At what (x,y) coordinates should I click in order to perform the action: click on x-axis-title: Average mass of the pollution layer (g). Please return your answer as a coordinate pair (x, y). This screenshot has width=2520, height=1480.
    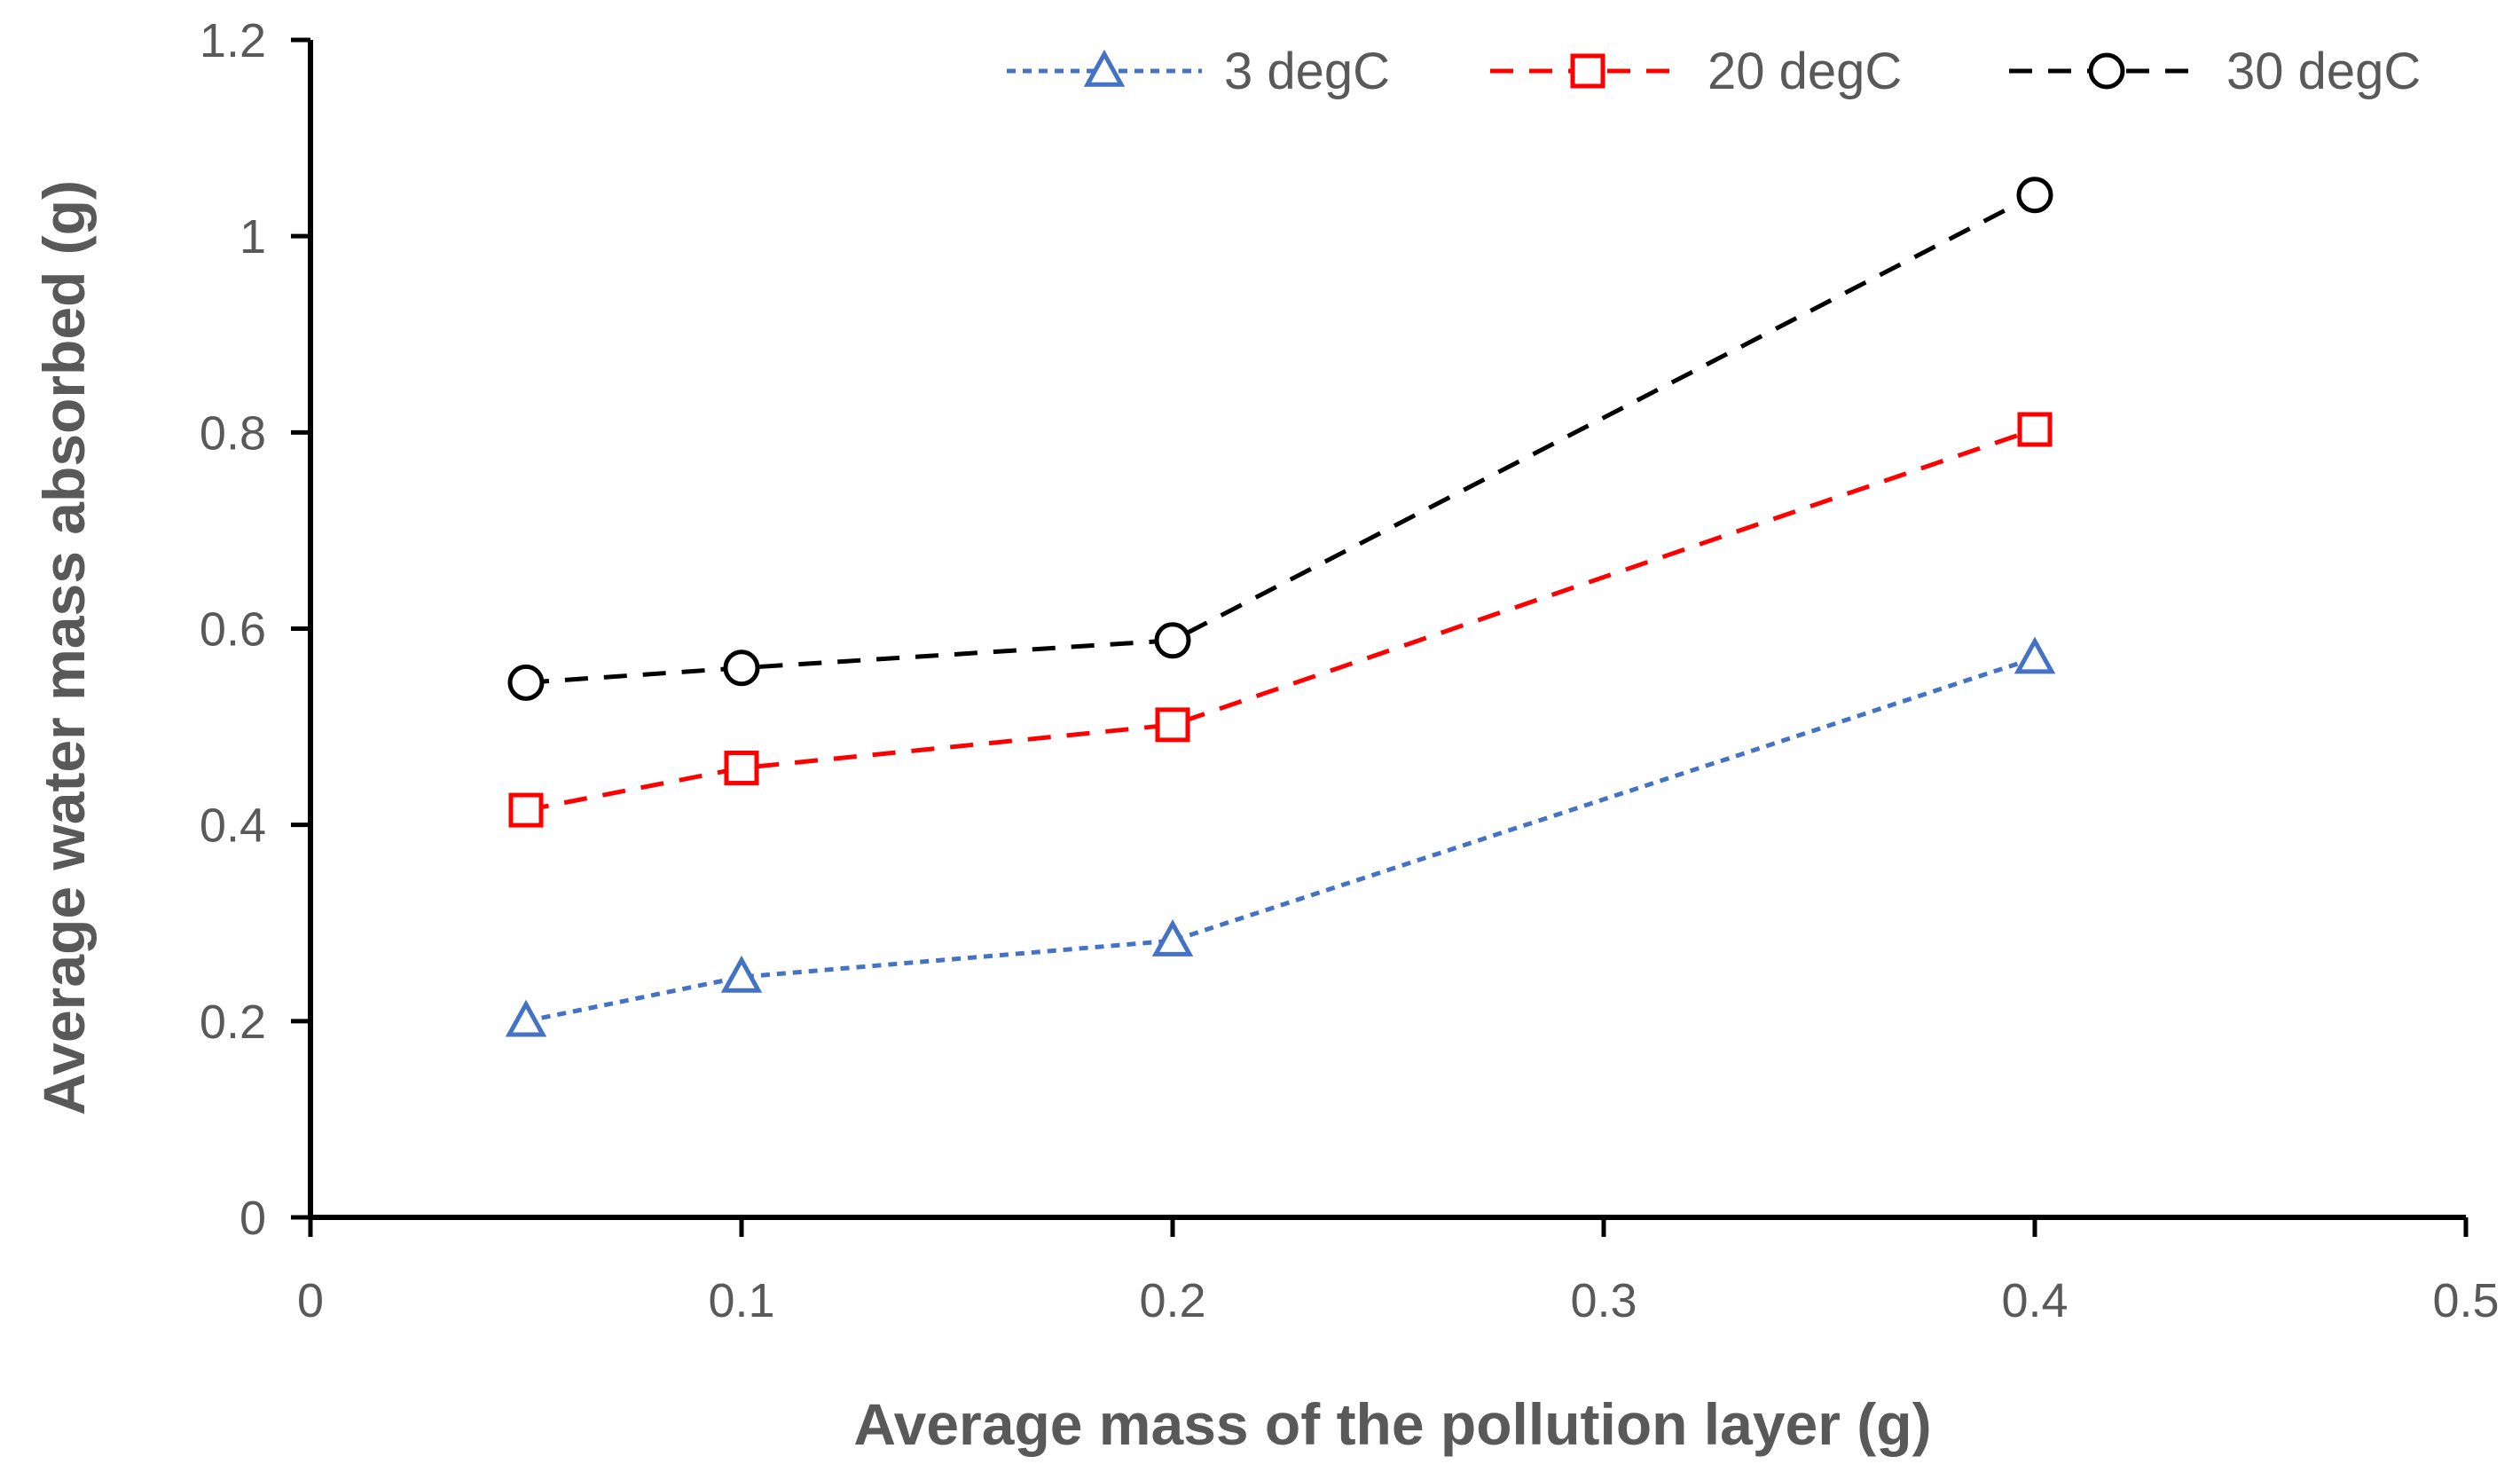
    Looking at the image, I should click on (1392, 1424).